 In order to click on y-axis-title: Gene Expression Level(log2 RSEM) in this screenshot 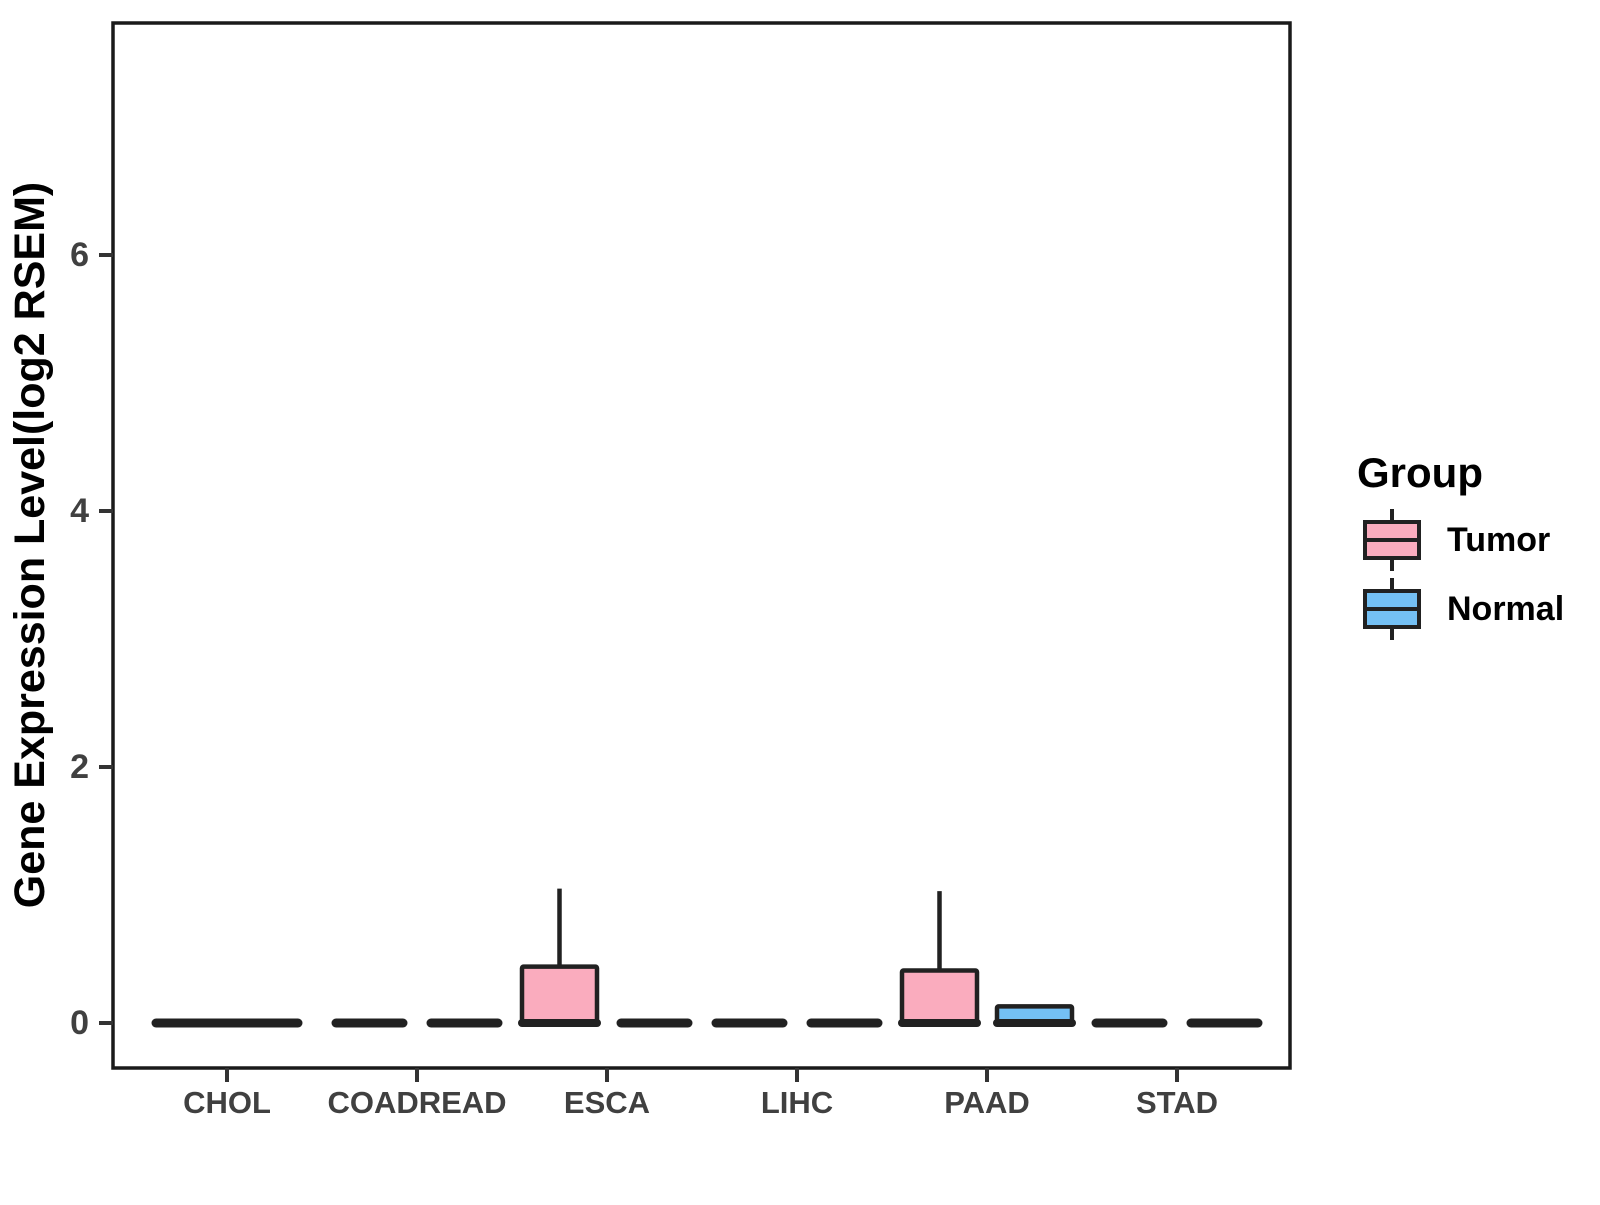, I will do `click(30, 545)`.